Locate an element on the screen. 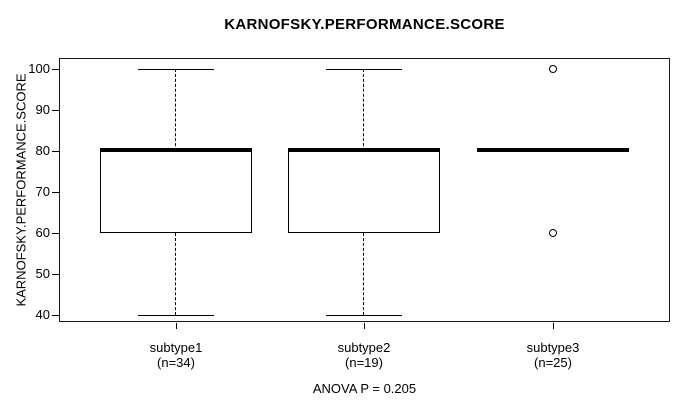 This screenshot has width=700, height=400. y-tick-label: 80 is located at coordinates (42, 150).